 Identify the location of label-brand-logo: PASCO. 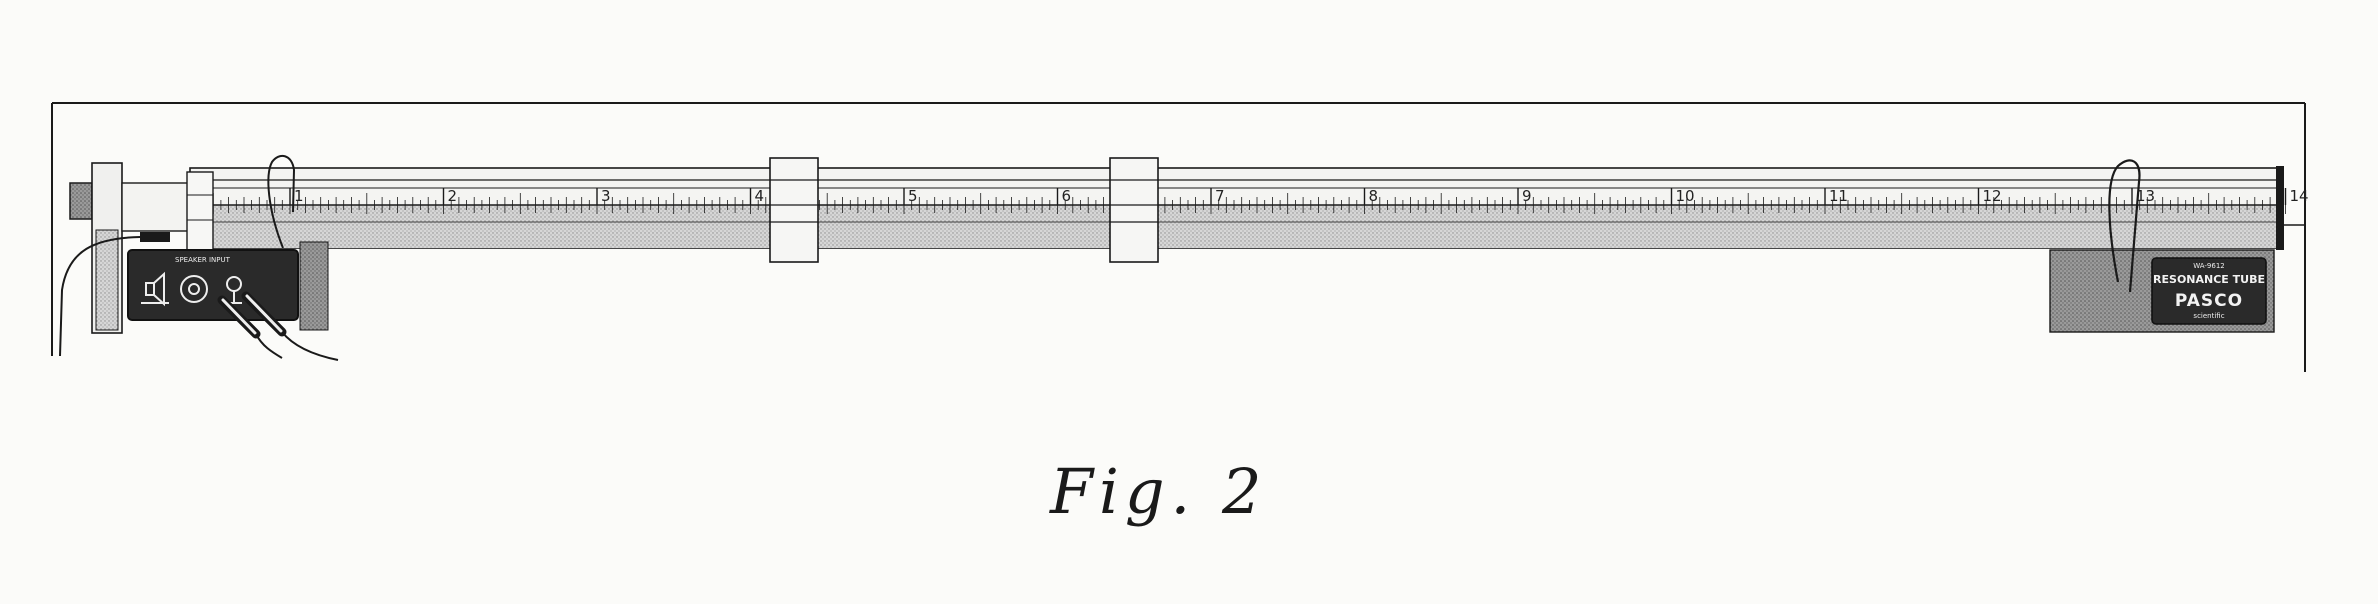
(2209, 301).